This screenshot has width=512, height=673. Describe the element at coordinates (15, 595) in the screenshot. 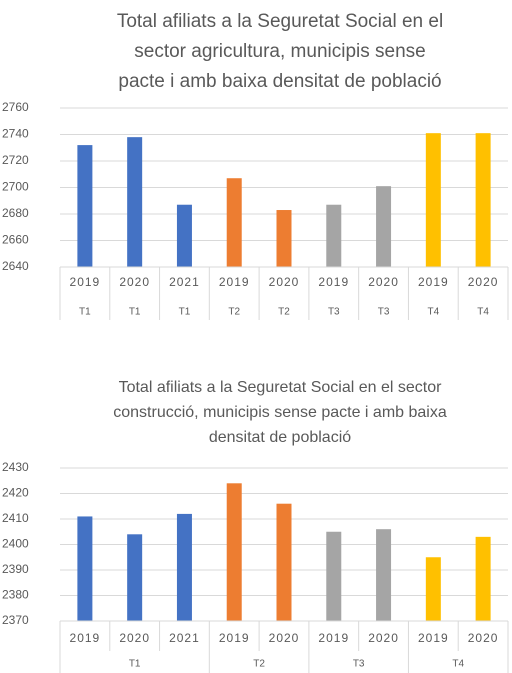

I see `y-tick-label: 2380` at that location.